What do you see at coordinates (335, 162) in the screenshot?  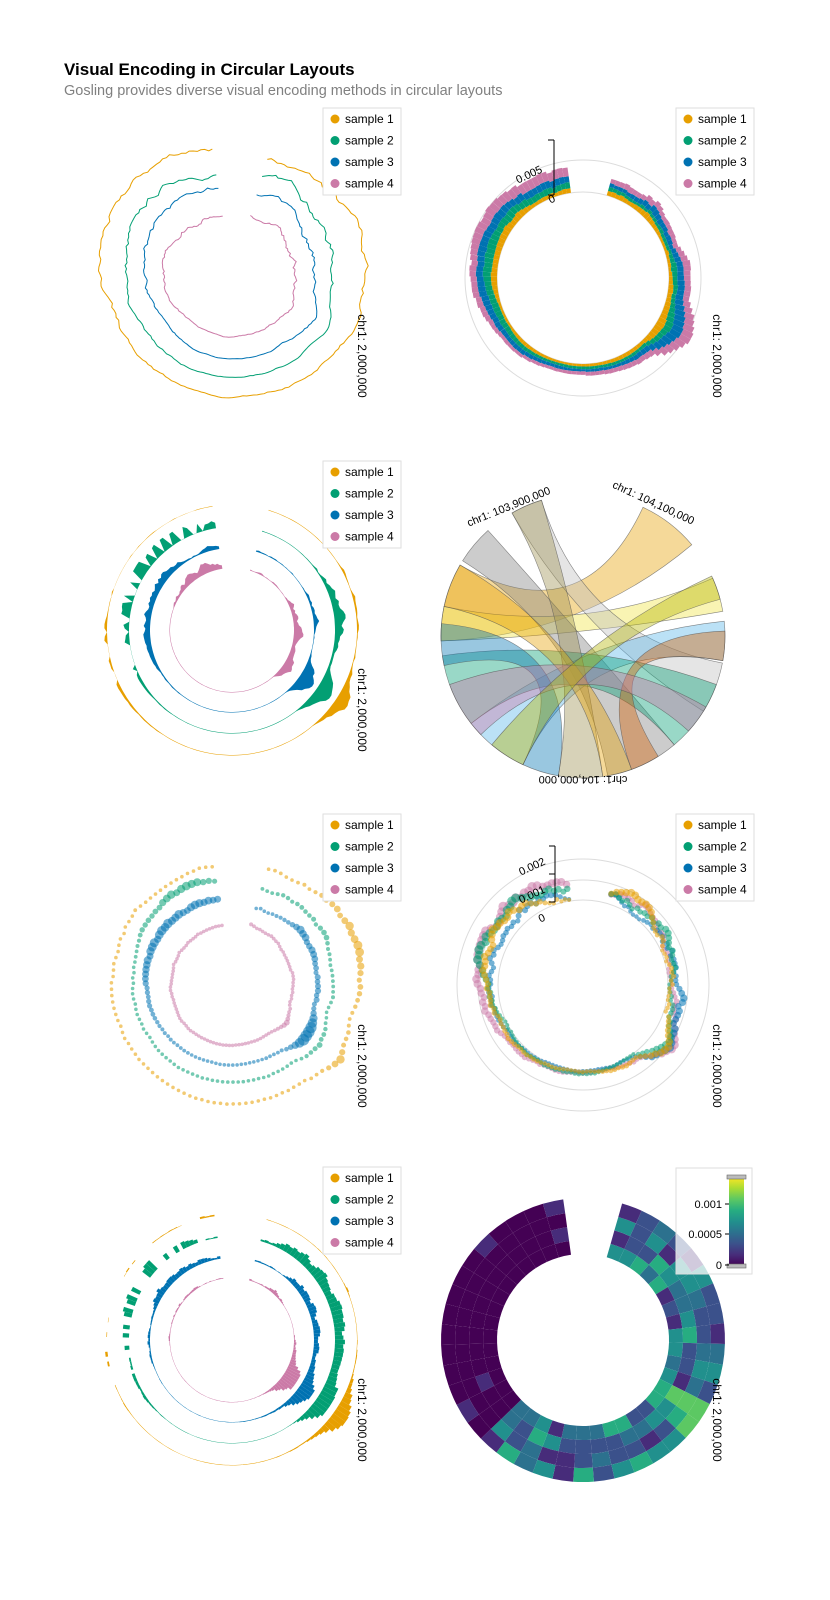 I see `legend-swatch` at bounding box center [335, 162].